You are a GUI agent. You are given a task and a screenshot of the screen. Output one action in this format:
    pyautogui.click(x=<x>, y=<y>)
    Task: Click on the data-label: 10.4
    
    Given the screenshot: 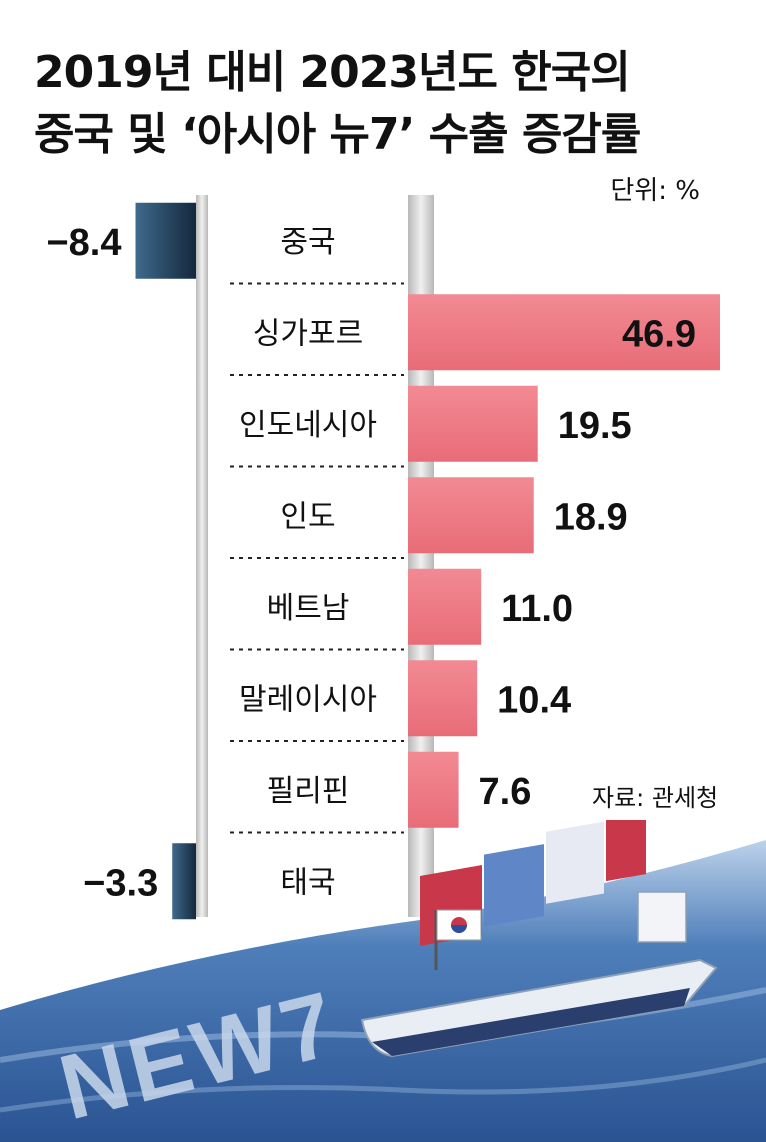 What is the action you would take?
    pyautogui.click(x=534, y=700)
    